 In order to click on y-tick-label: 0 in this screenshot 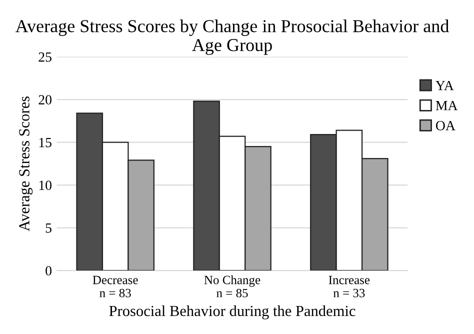, I will do `click(49, 271)`.